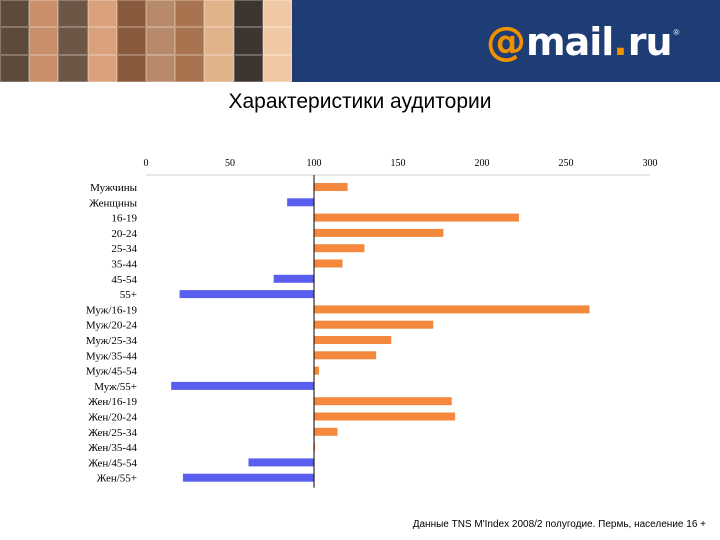 The width and height of the screenshot is (720, 540). What do you see at coordinates (115, 387) in the screenshot?
I see `category-label: Муж/55+` at bounding box center [115, 387].